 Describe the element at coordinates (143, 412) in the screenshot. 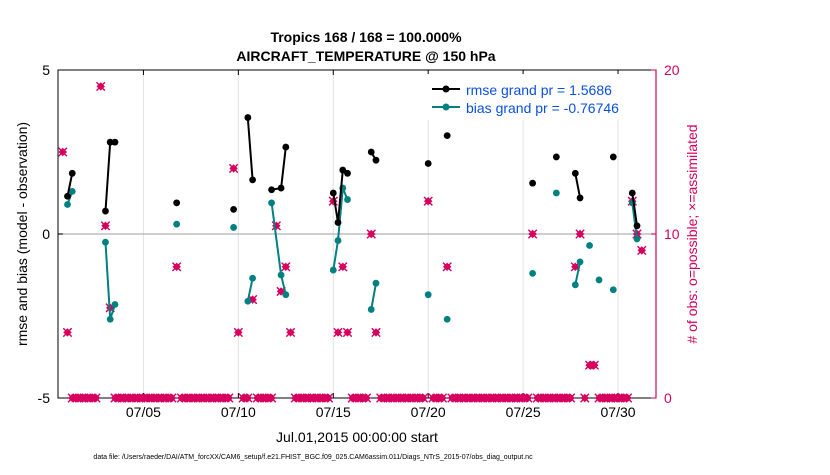

I see `x-tick-label: 07/05` at that location.